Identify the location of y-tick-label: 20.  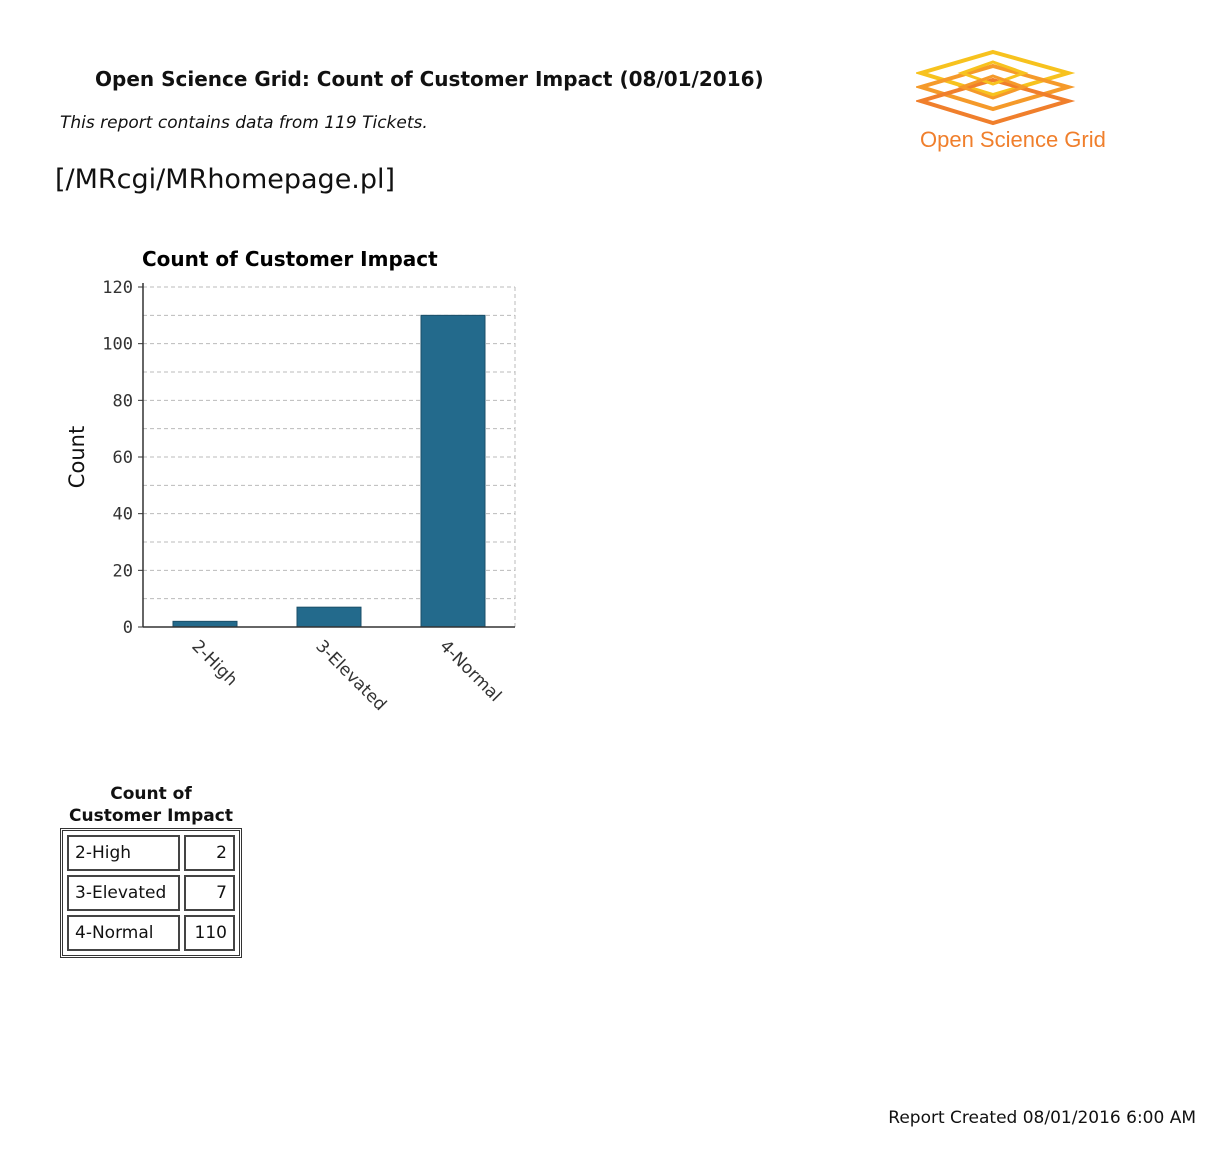
(123, 571).